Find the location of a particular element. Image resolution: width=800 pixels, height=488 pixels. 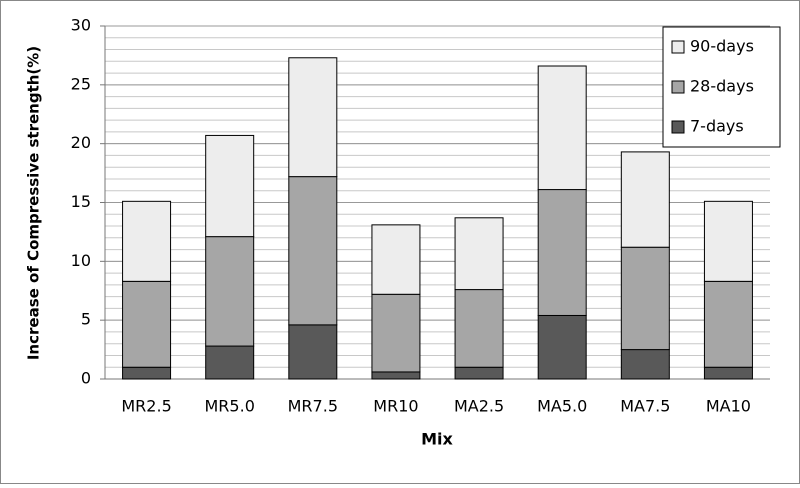

y-tick-label: 5 is located at coordinates (86, 319).